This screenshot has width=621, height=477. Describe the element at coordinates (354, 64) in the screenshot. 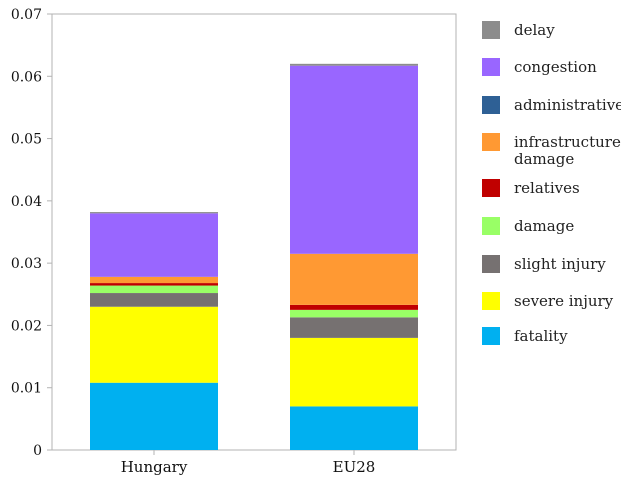

I see `bar-segment-eu28-delay` at that location.